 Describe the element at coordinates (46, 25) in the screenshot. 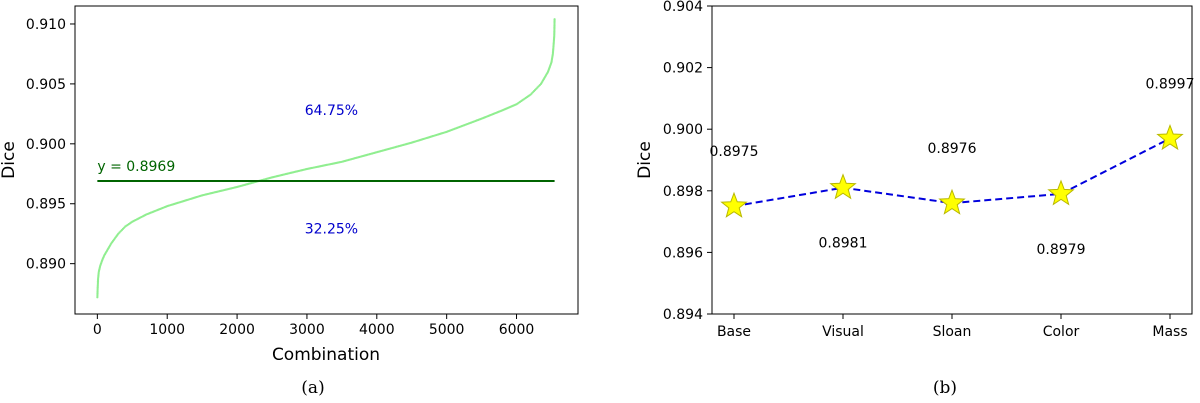

I see `chart-a-y-tick-label: 0.910` at that location.